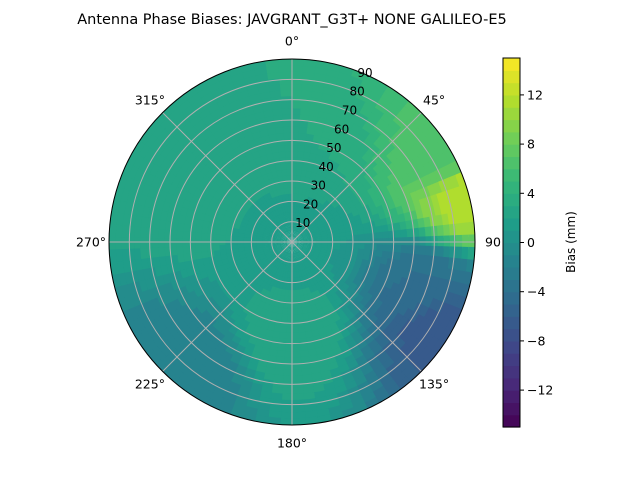  I want to click on azimuth-tick-label: 135°, so click(434, 384).